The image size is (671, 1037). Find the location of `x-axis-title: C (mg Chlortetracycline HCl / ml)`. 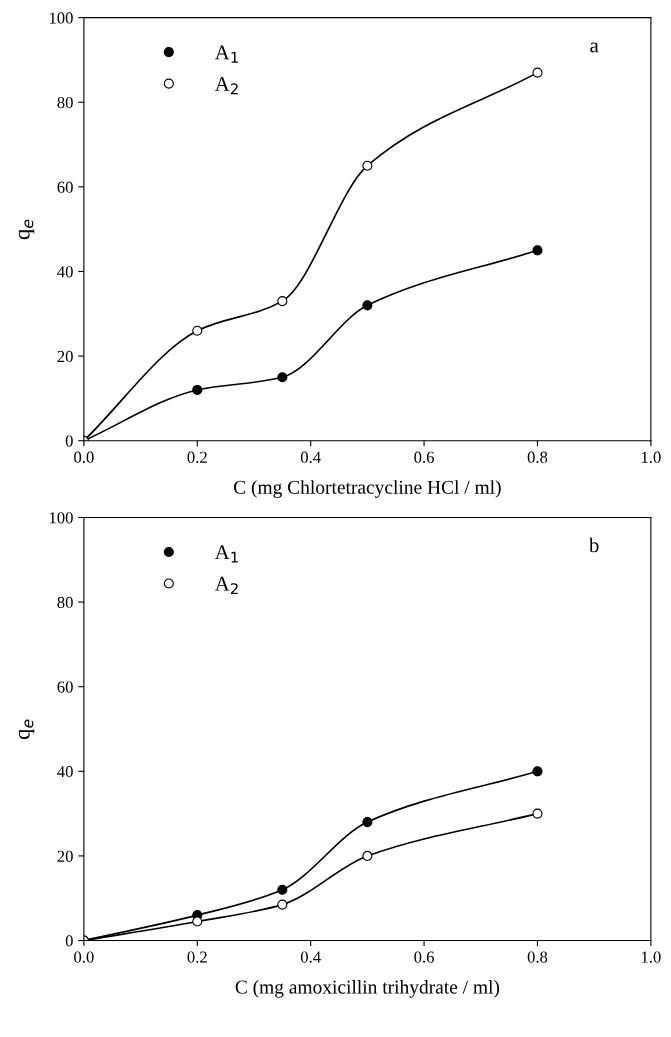

x-axis-title: C (mg Chlortetracycline HCl / ml) is located at coordinates (367, 489).